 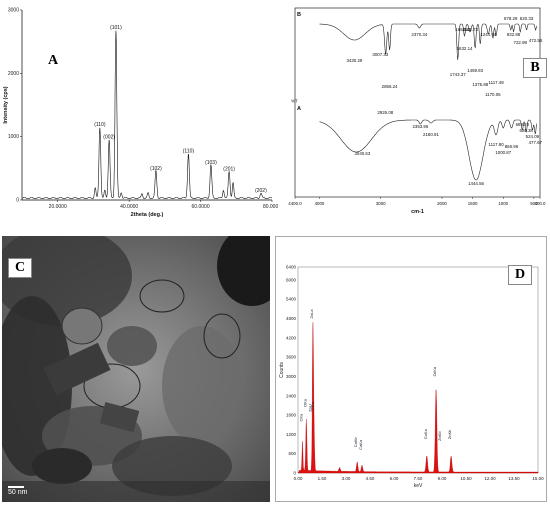 I want to click on x-tick-label: 4.50, so click(x=370, y=478).